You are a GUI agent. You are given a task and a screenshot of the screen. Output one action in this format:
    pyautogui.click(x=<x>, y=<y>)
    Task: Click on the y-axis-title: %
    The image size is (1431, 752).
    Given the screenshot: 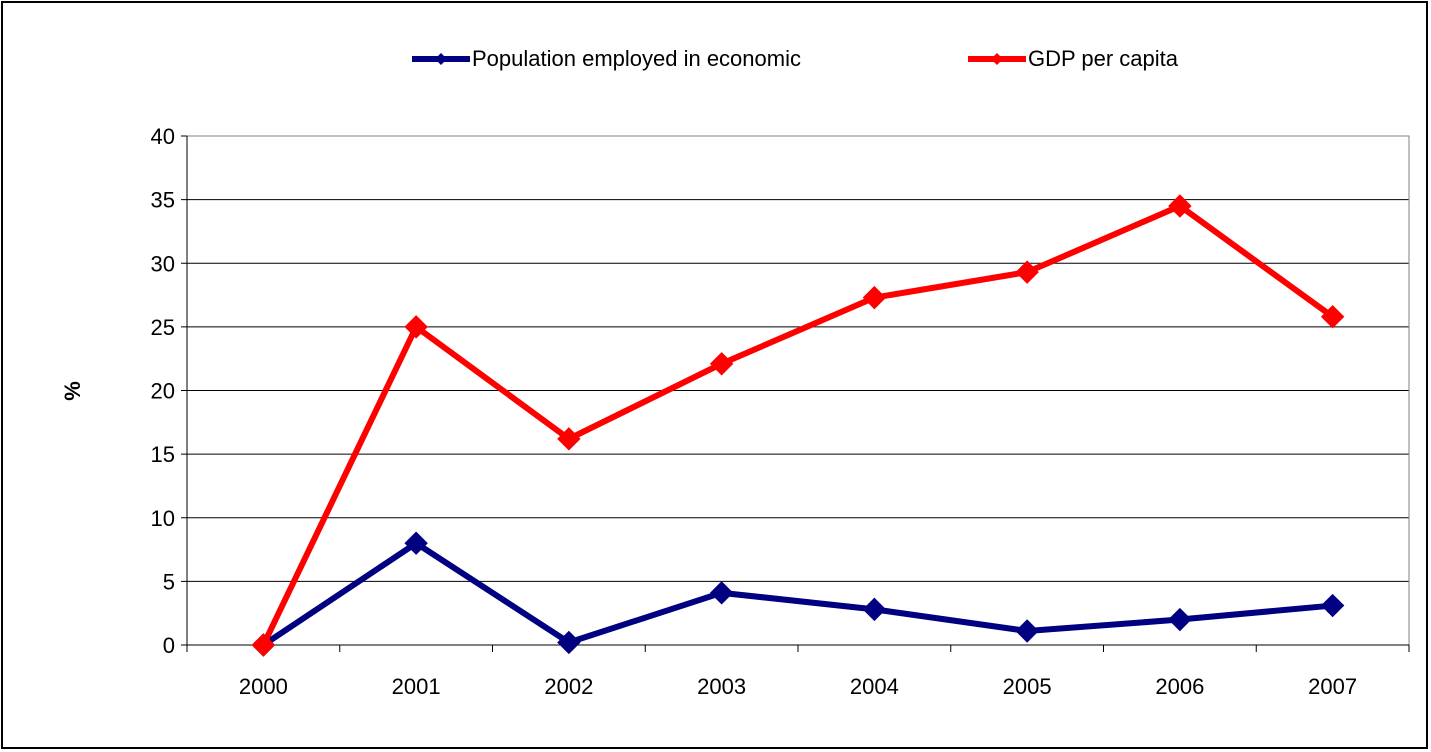 What is the action you would take?
    pyautogui.click(x=72, y=391)
    